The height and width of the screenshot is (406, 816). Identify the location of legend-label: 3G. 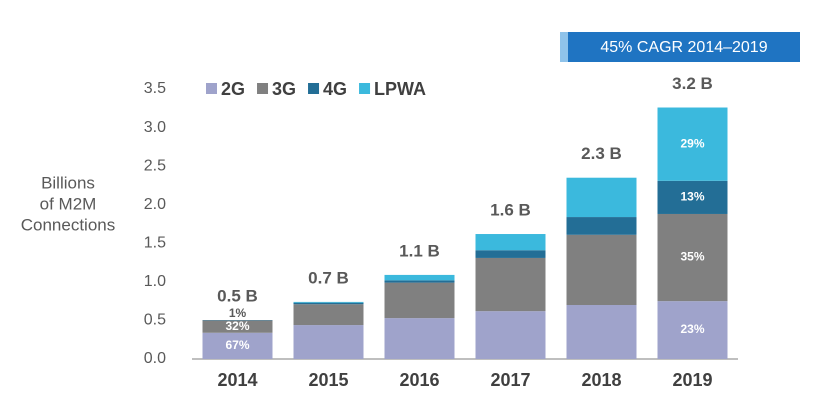
(284, 89).